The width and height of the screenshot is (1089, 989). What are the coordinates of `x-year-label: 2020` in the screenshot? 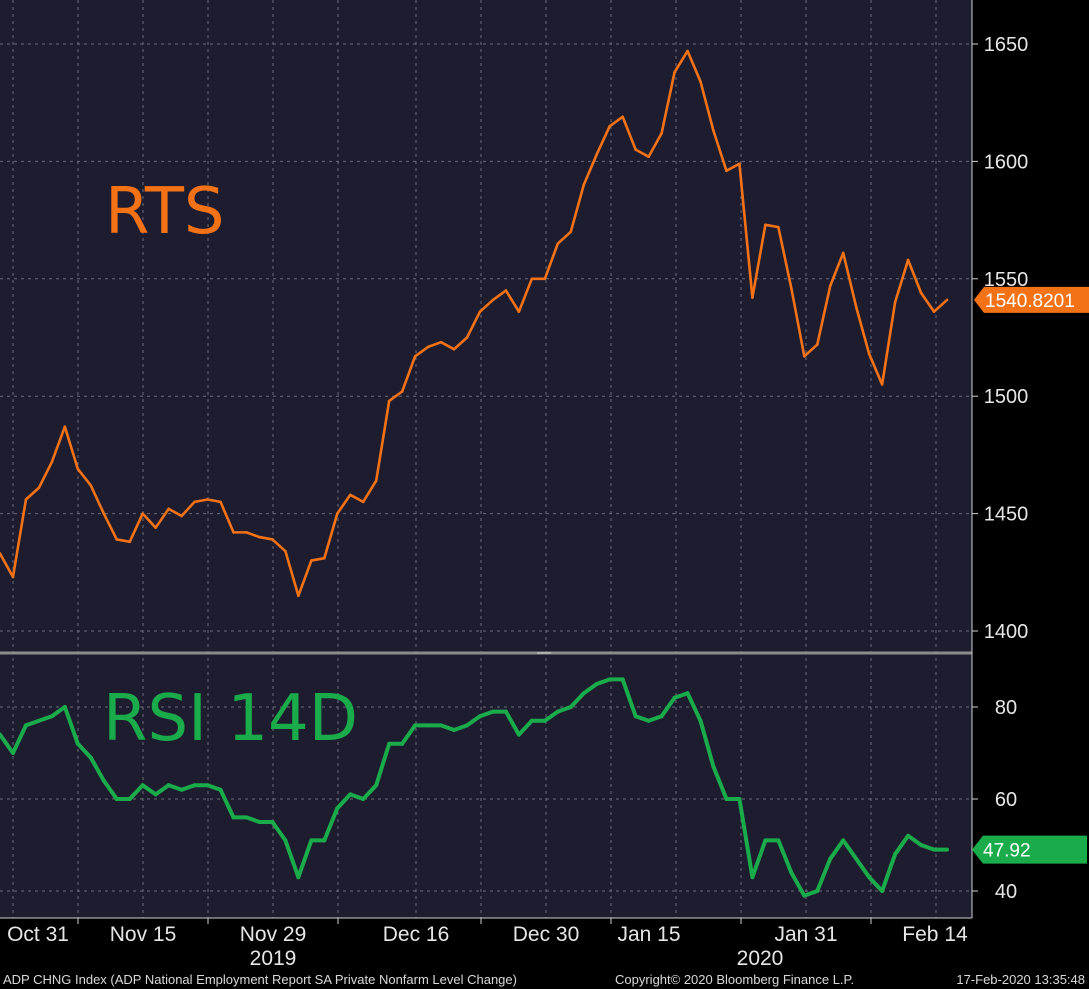 It's located at (760, 958).